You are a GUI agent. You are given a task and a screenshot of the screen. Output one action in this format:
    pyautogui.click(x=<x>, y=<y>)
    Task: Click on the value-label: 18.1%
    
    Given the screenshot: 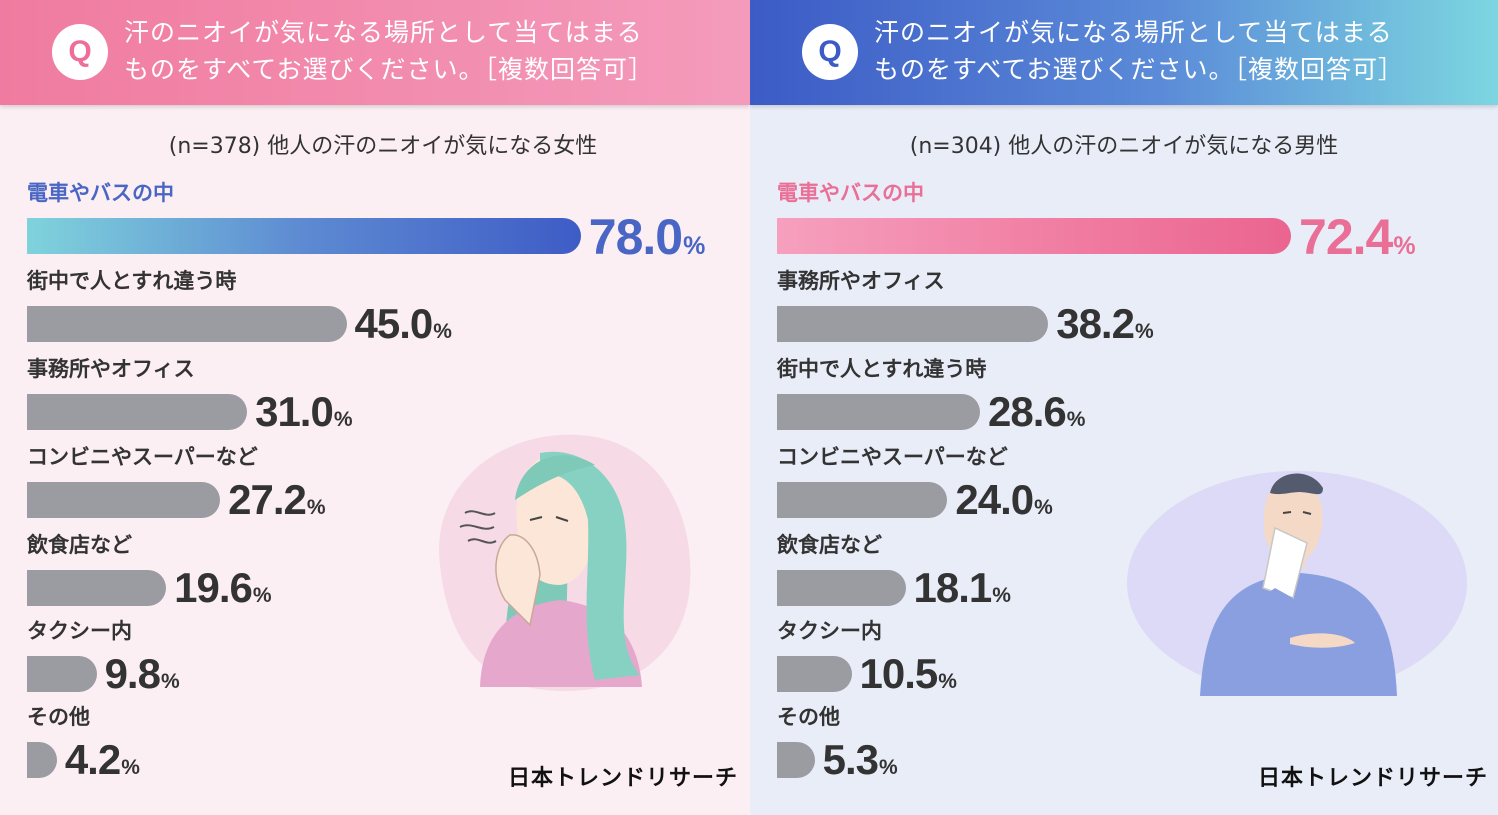 What is the action you would take?
    pyautogui.click(x=962, y=588)
    